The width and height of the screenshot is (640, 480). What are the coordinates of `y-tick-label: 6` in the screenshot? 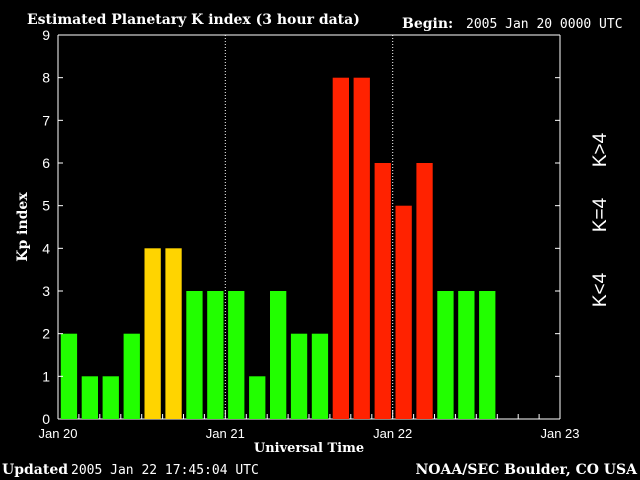 It's located at (46, 163).